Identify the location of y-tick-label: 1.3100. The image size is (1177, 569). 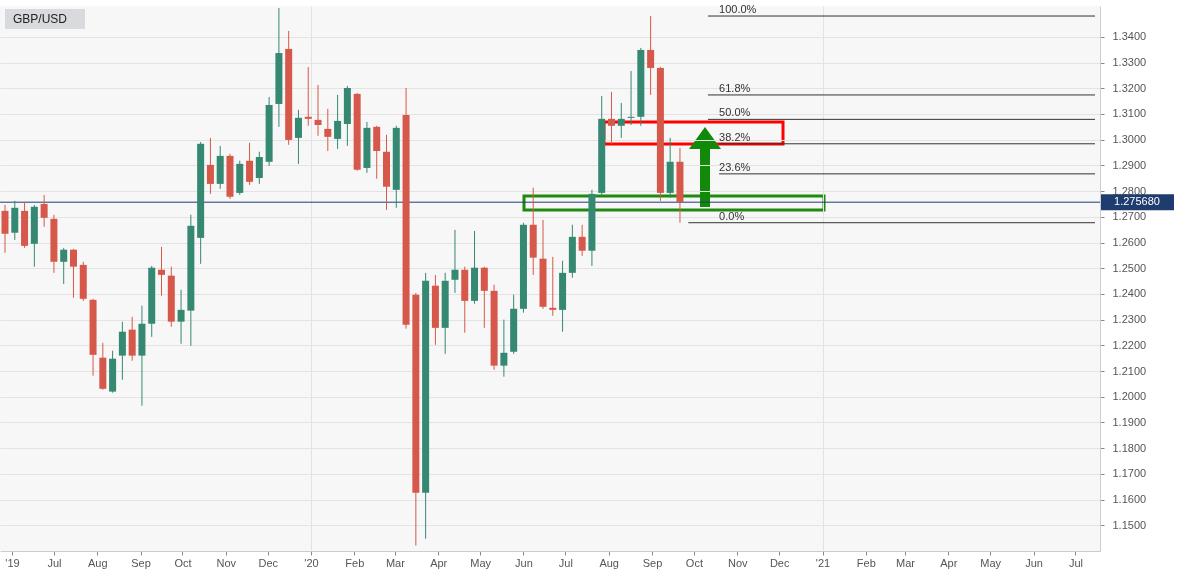
(1129, 113).